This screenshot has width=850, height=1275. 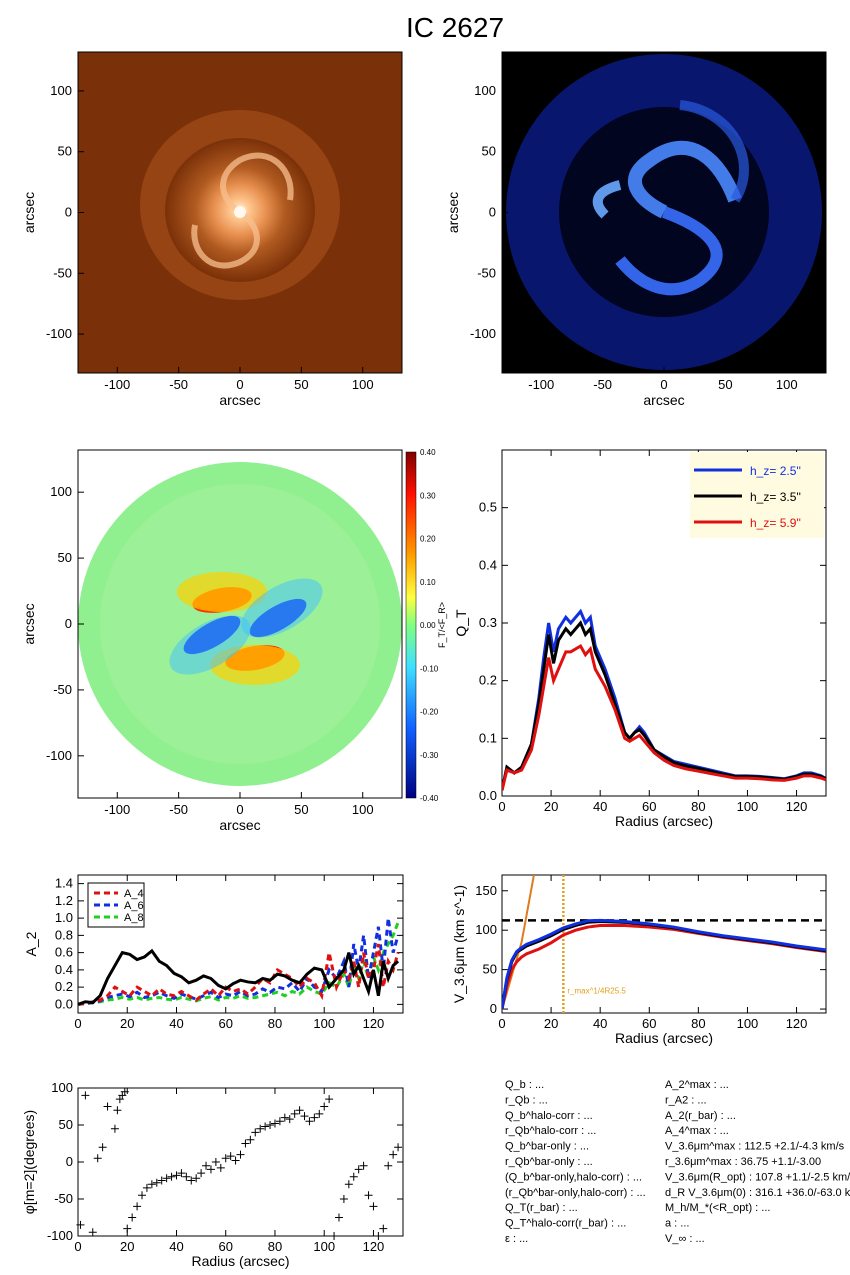 I want to click on param-right-row: V_3.6μm^max : 112.5 +2.1/-4.3 km/s, so click(x=755, y=1147).